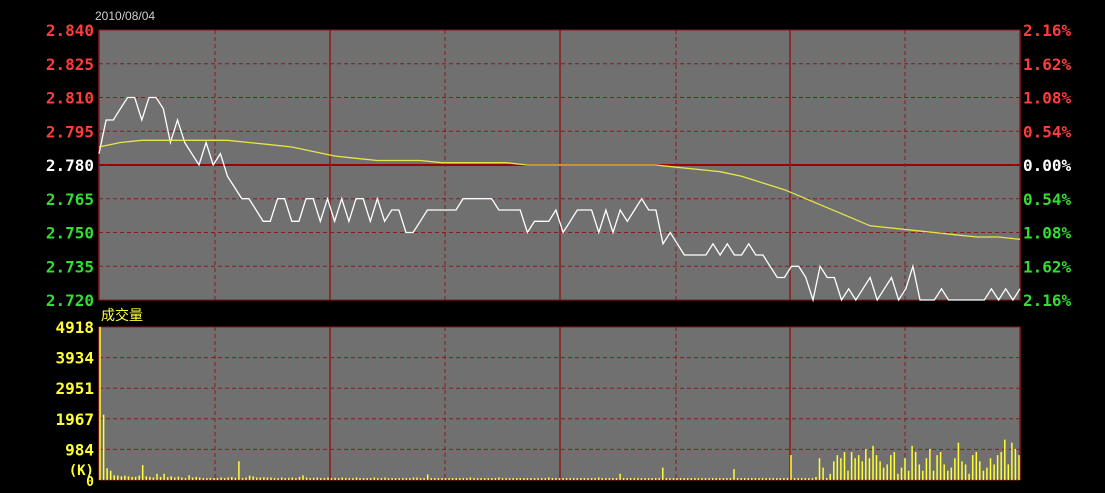  What do you see at coordinates (70, 300) in the screenshot?
I see `price-axis-label: 2.720` at bounding box center [70, 300].